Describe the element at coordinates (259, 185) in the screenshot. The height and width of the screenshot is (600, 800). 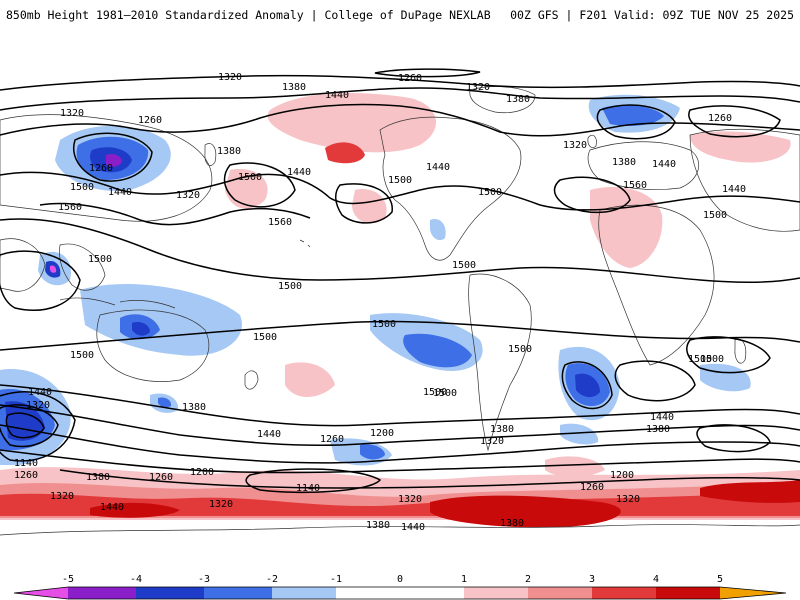
I see `contour-1500-closed-pac` at that location.